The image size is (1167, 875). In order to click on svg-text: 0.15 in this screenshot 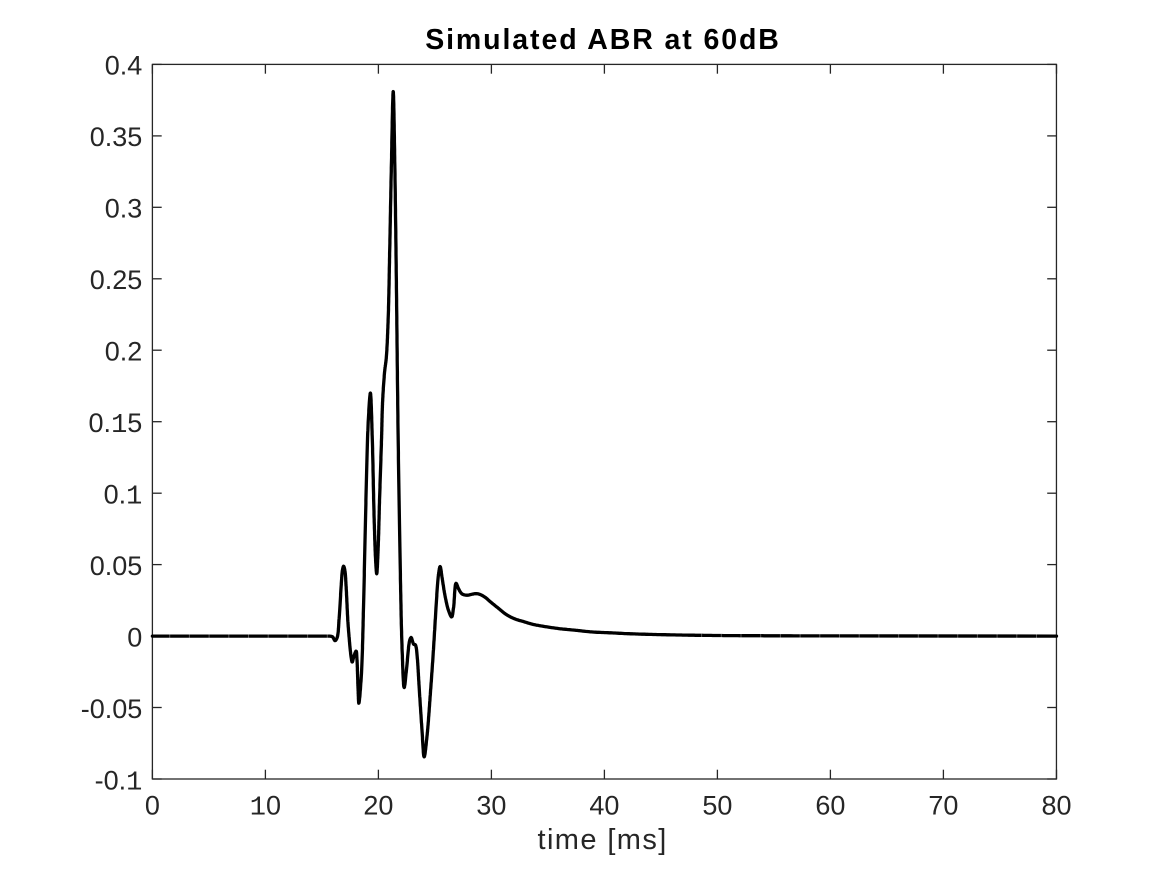, I will do `click(116, 424)`.